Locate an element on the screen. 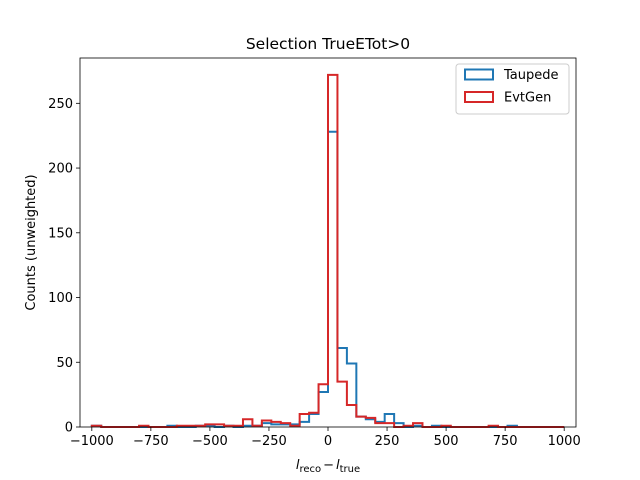 This screenshot has height=480, width=640. x-tick-label: 250 is located at coordinates (387, 441).